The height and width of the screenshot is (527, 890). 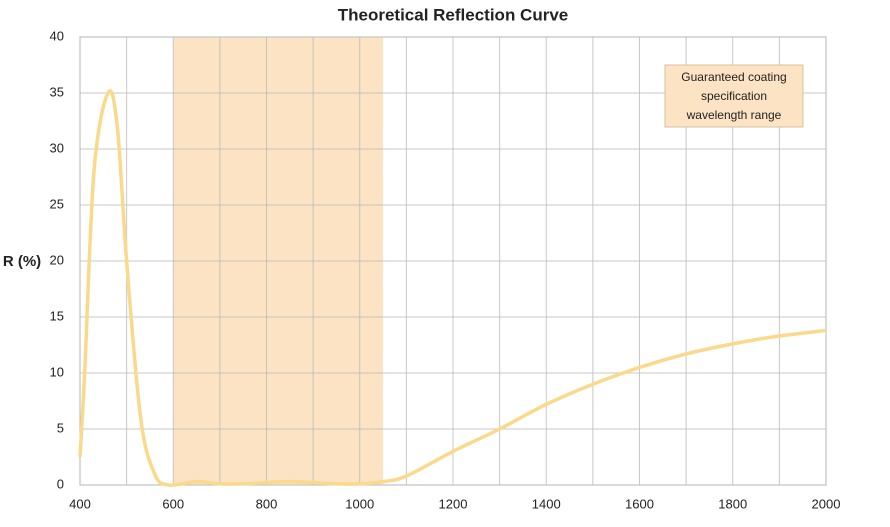 What do you see at coordinates (267, 503) in the screenshot?
I see `x-tick-label: 800` at bounding box center [267, 503].